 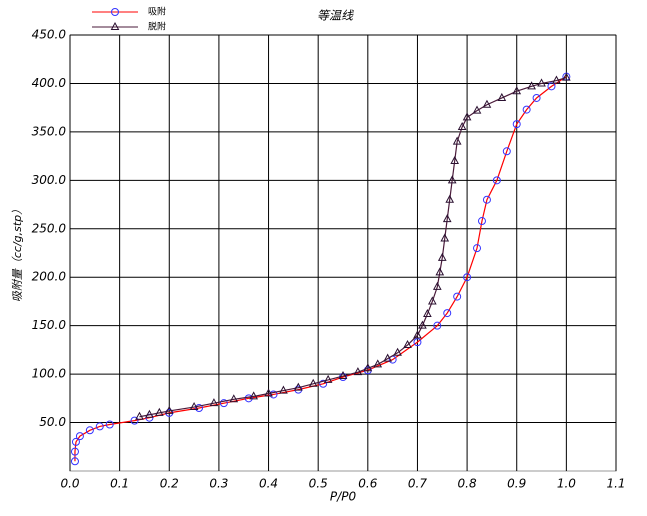 I want to click on x-tick-label: 0.6, so click(x=367, y=484).